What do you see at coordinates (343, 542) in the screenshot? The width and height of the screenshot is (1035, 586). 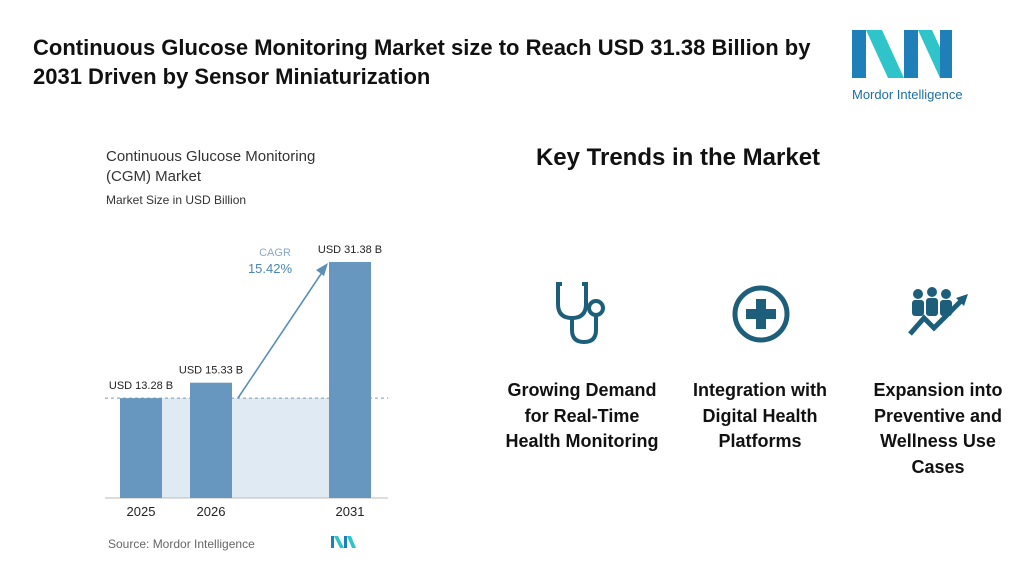 I see `small-logo` at bounding box center [343, 542].